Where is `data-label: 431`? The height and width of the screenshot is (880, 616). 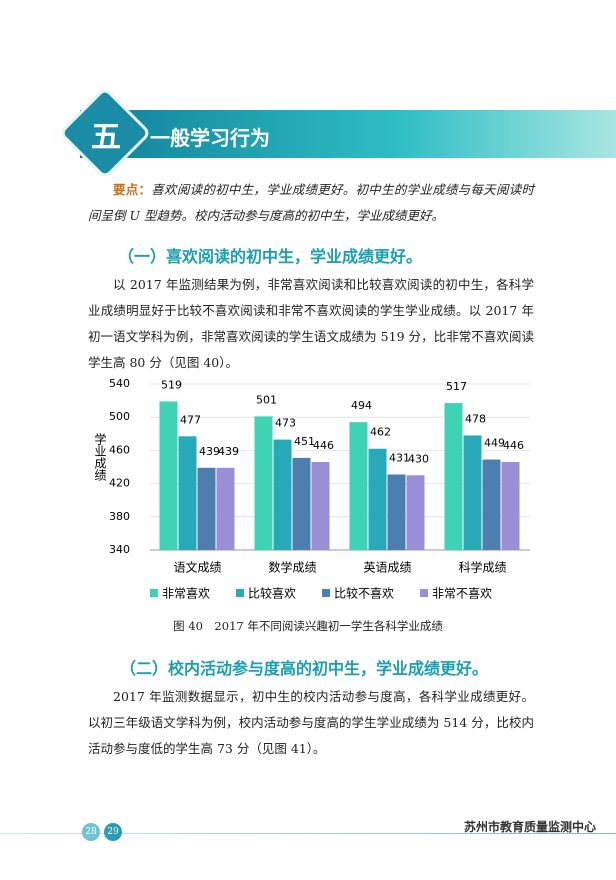 data-label: 431 is located at coordinates (399, 457).